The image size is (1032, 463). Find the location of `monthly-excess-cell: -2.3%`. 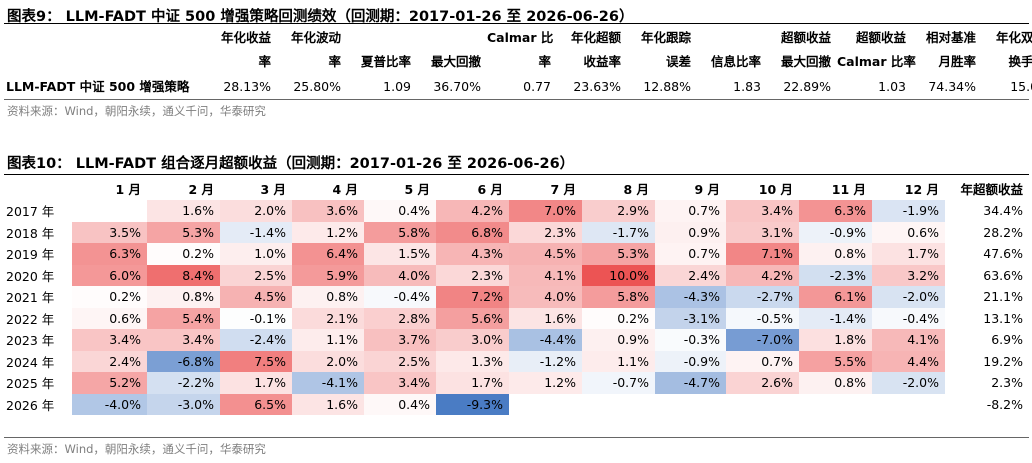

monthly-excess-cell: -2.3% is located at coordinates (835, 275).